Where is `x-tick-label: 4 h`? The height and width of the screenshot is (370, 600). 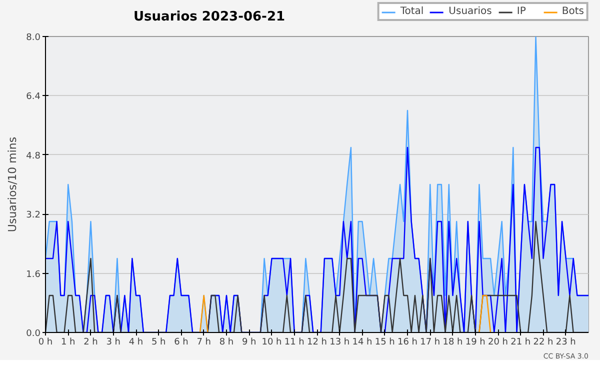
x-tick-label: 4 h is located at coordinates (136, 343).